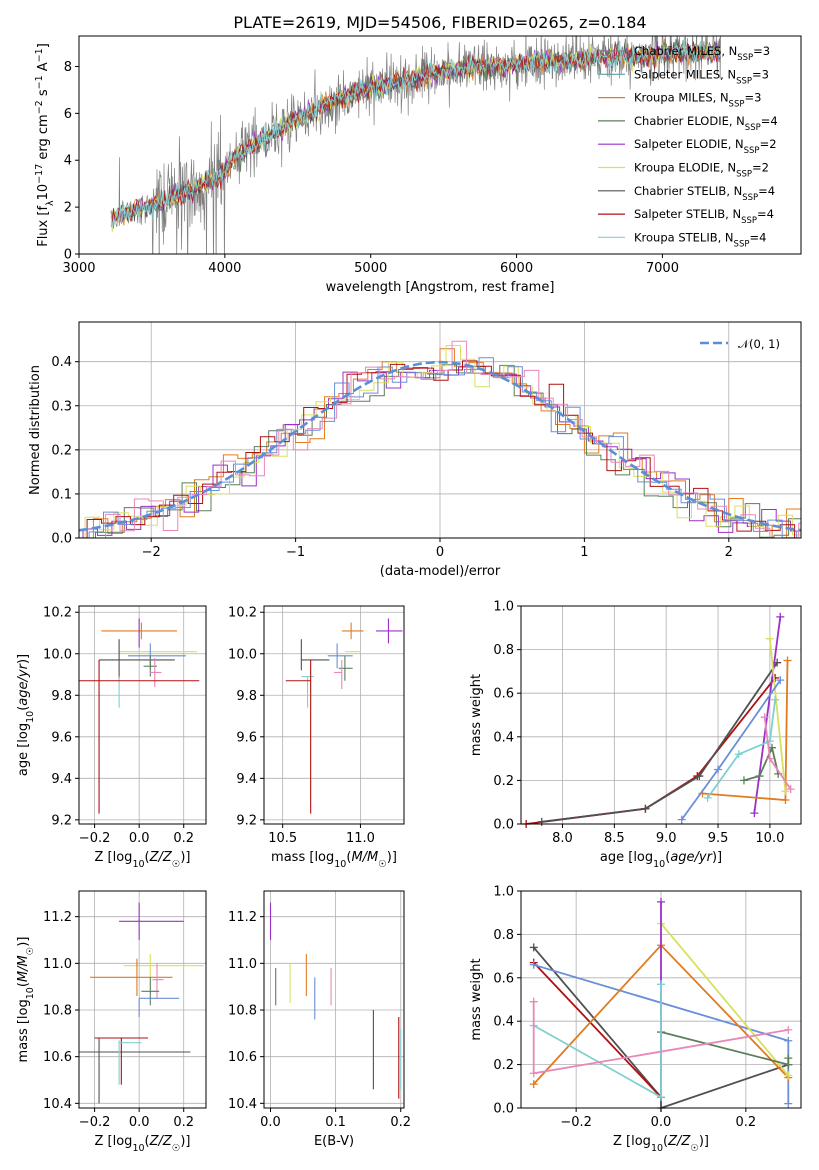 The width and height of the screenshot is (819, 1170). Describe the element at coordinates (334, 1141) in the screenshot. I see `mass_vs_ebv-xlabel: E(B-V)` at that location.